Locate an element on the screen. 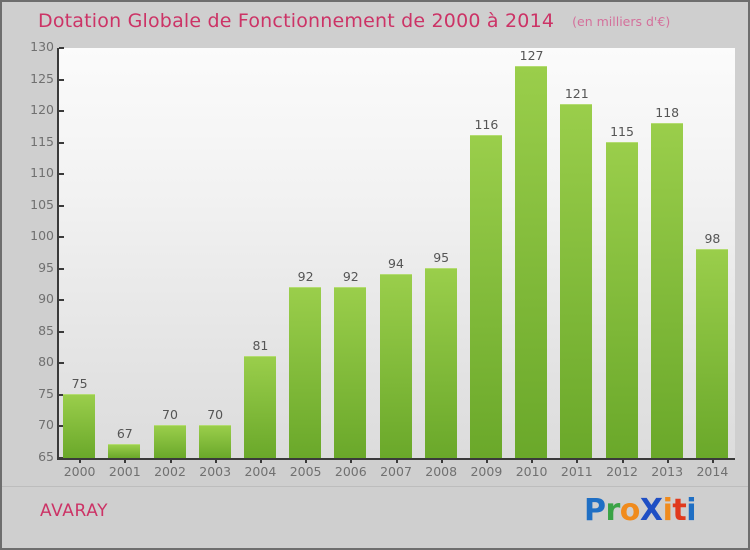 This screenshot has width=750, height=550. brand-letter: r is located at coordinates (613, 510).